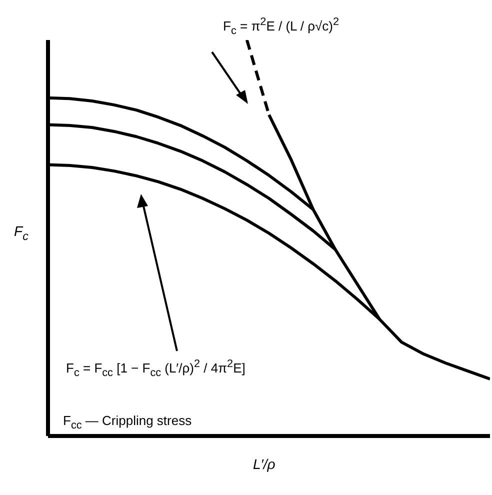 This screenshot has width=492, height=495. I want to click on x-axis-title: L′/ρ, so click(264, 464).